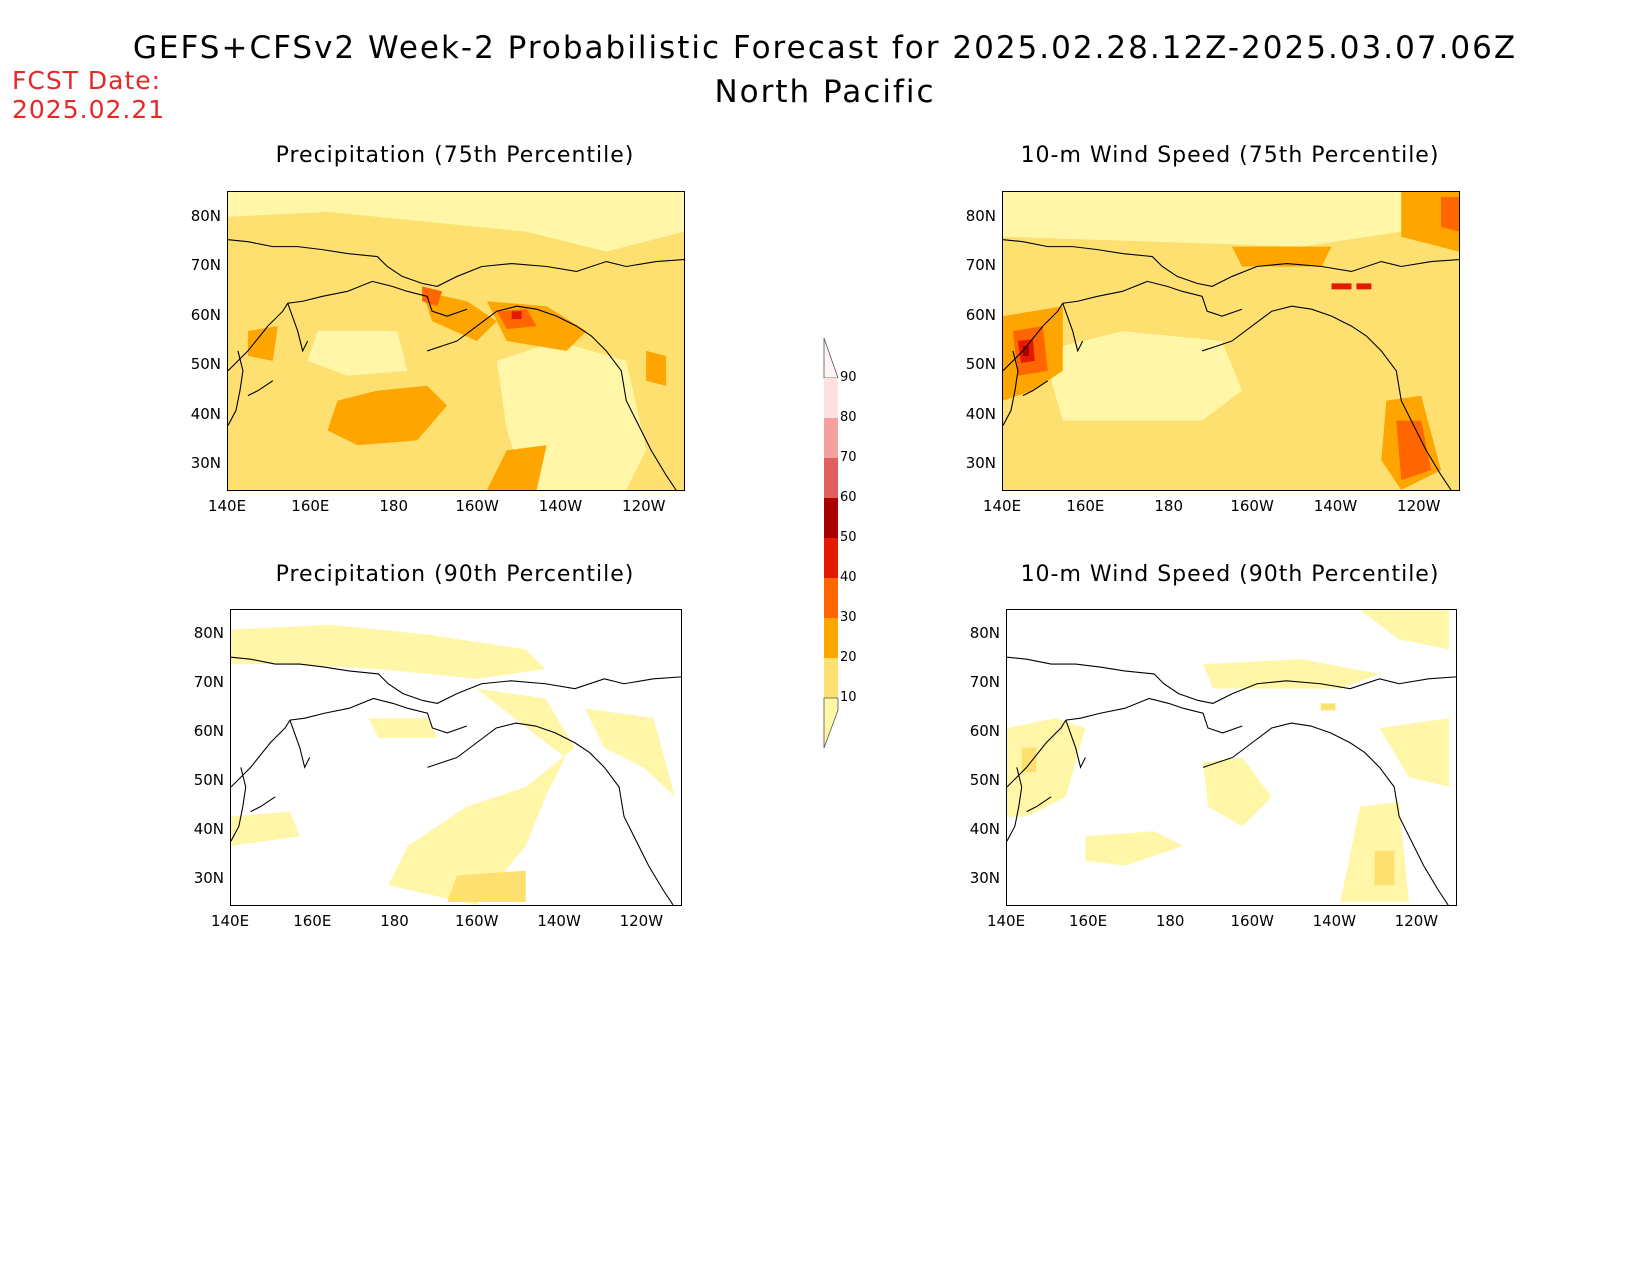 The height and width of the screenshot is (1275, 1650). Describe the element at coordinates (848, 617) in the screenshot. I see `colorbar-level-label: 30` at that location.